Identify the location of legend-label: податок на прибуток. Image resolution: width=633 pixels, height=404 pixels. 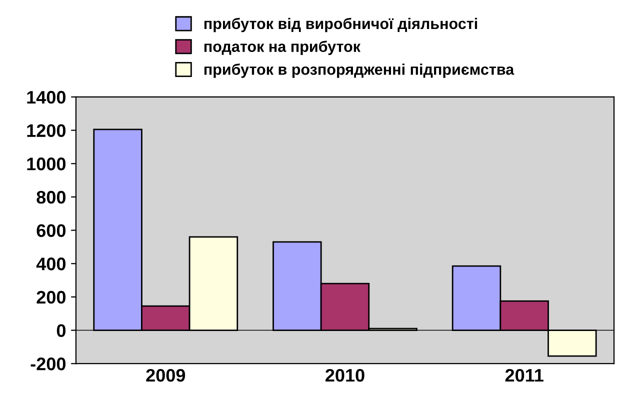
(282, 47).